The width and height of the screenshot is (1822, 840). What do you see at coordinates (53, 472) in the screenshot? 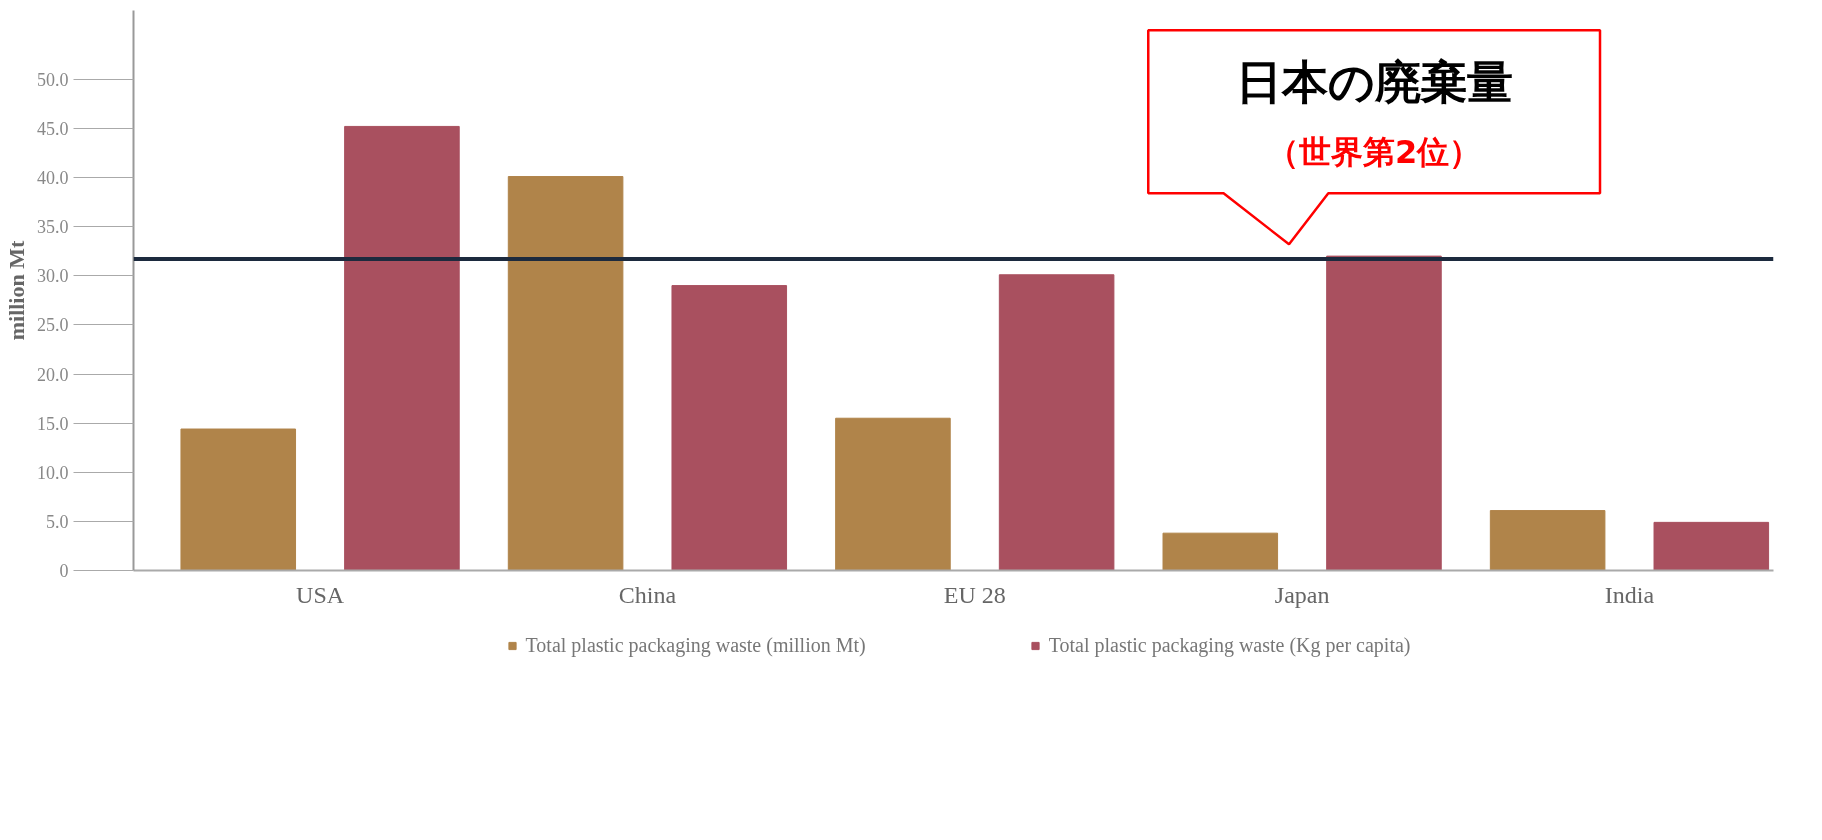
I see `y-tick-label: 10.0` at bounding box center [53, 472].